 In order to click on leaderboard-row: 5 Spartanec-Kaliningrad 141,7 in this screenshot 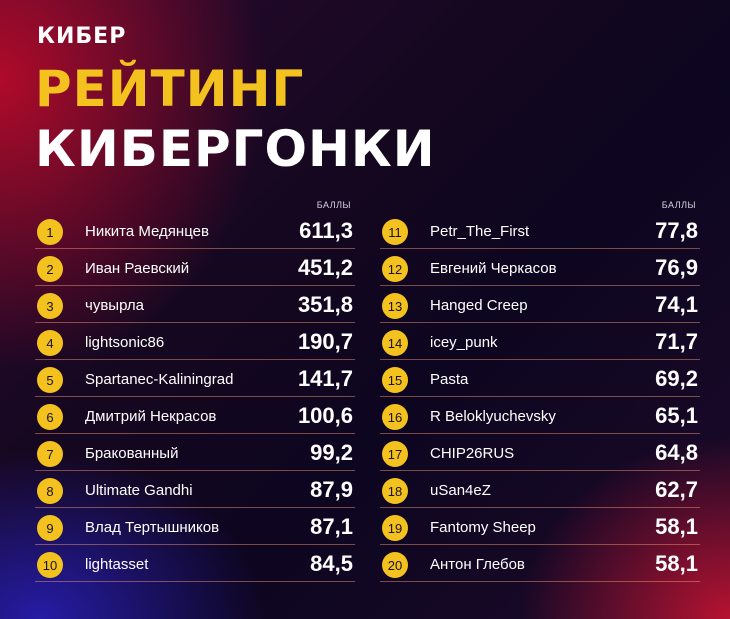, I will do `click(195, 378)`.